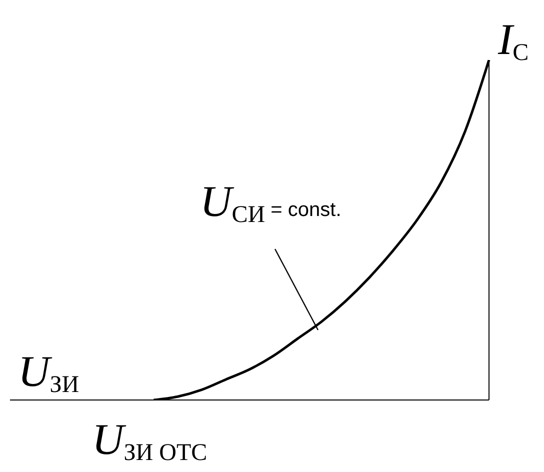 This screenshot has width=544, height=472. What do you see at coordinates (271, 202) in the screenshot?
I see `annotation: U$_{СИ}$ = const.` at bounding box center [271, 202].